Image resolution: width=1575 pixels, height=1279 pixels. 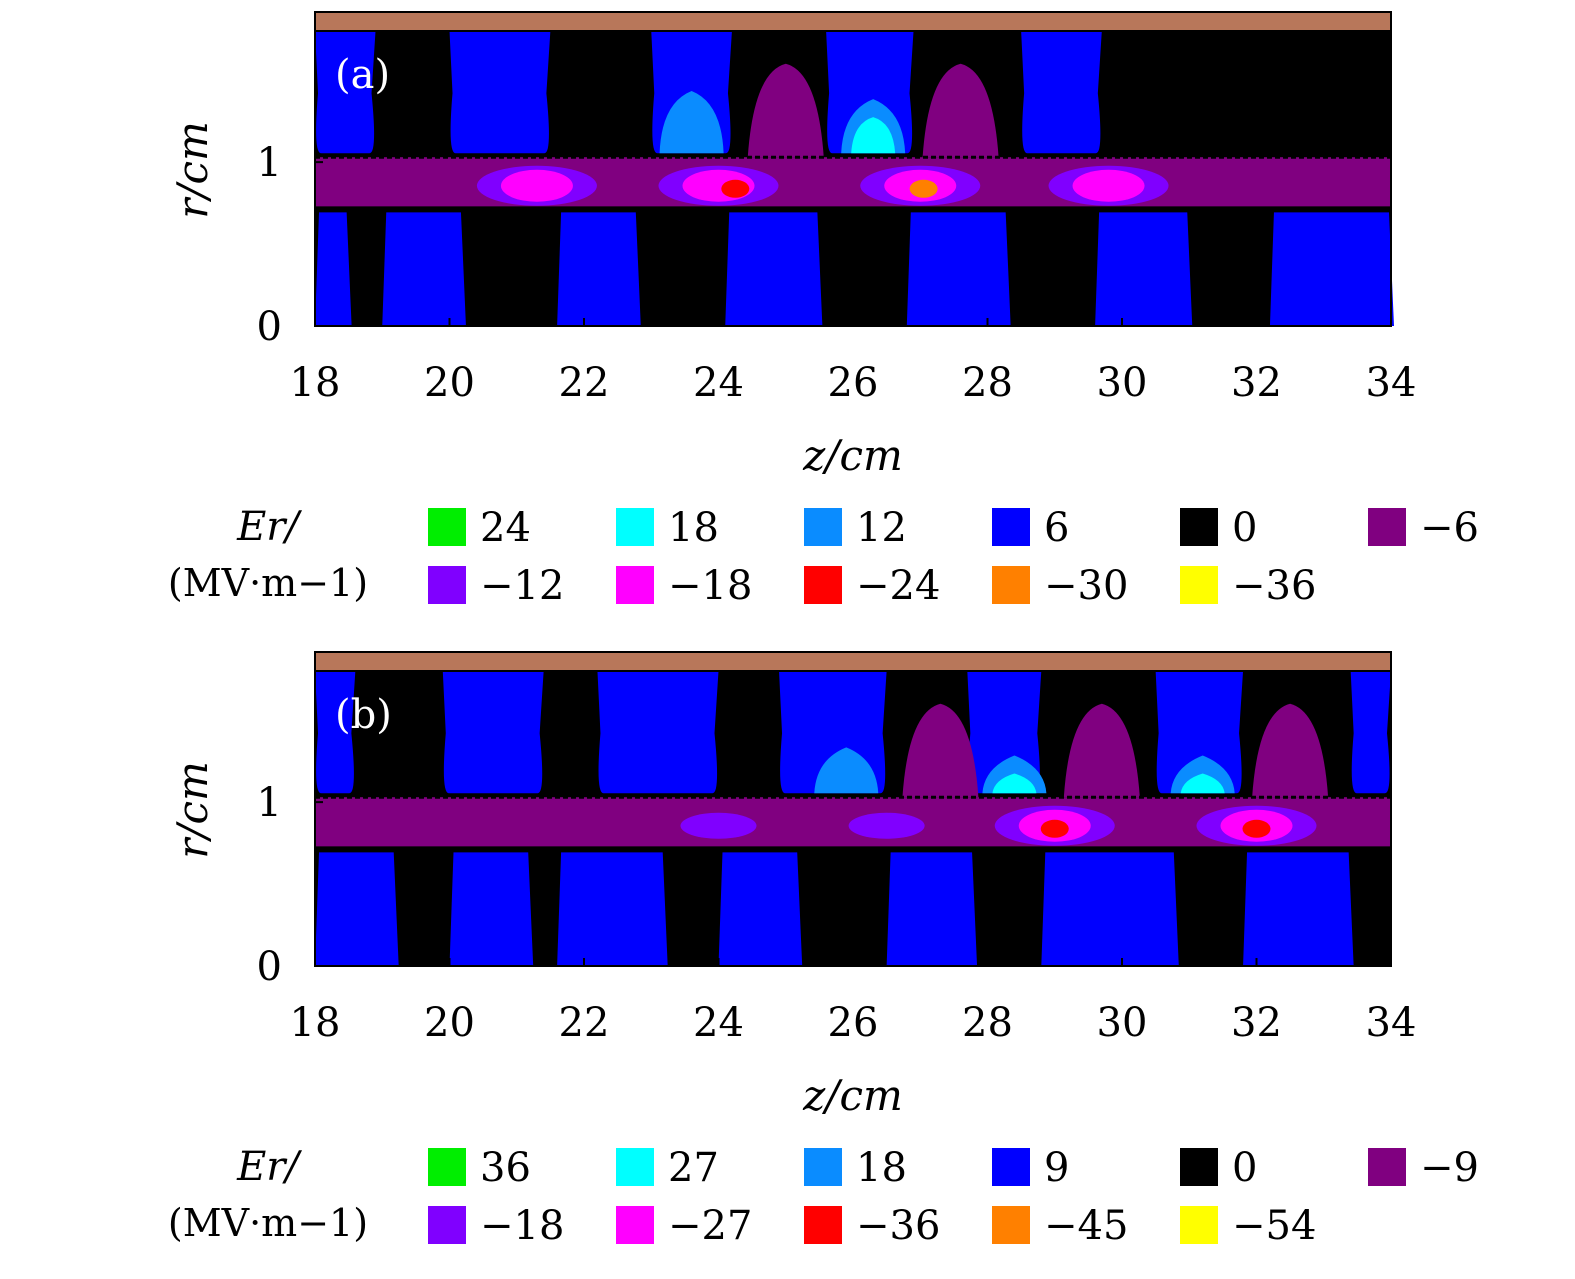 I want to click on chart-a-y-tick-label-0: 0, so click(x=269, y=327).